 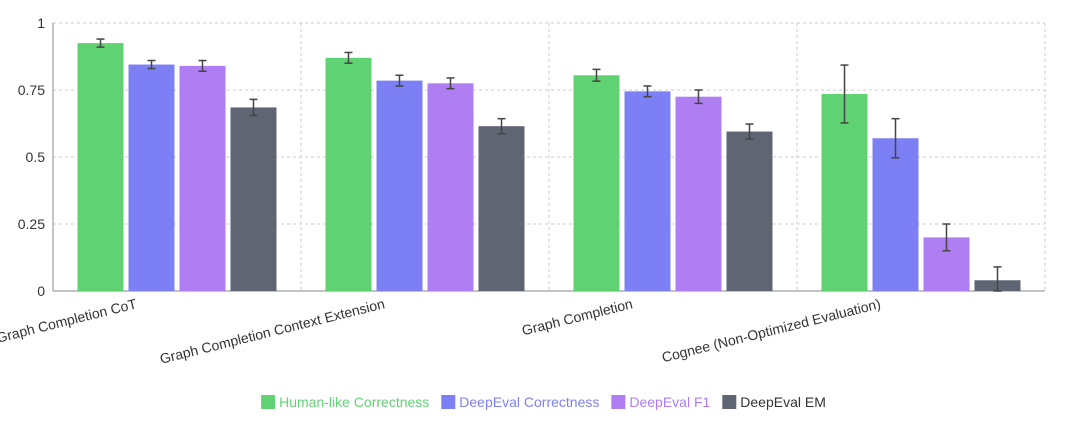 I want to click on y-tick-label: 0.25, so click(x=31, y=224).